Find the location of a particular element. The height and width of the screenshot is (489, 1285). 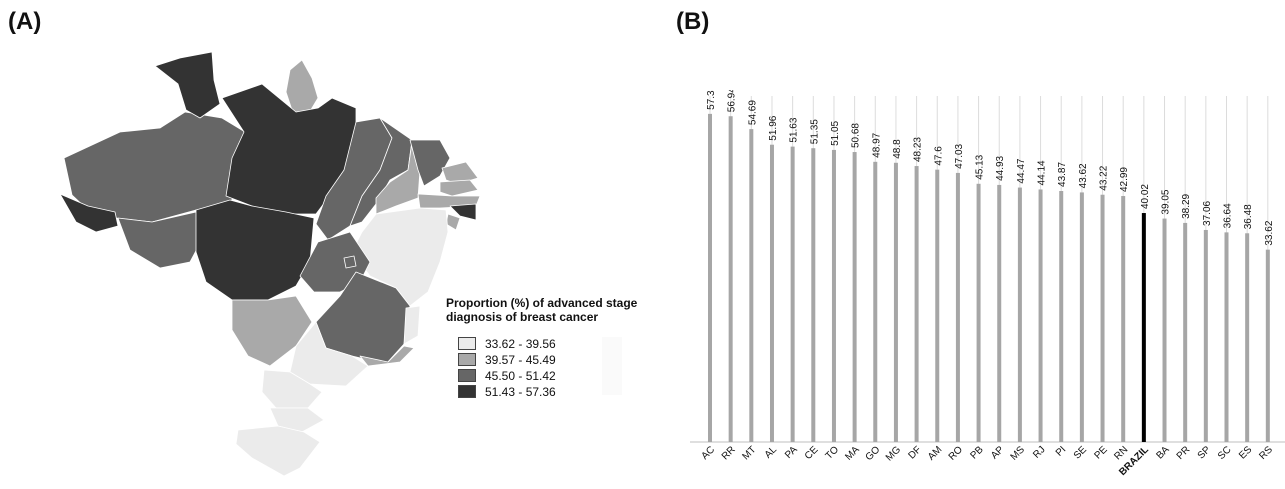

chart-category-label: TO is located at coordinates (833, 453).